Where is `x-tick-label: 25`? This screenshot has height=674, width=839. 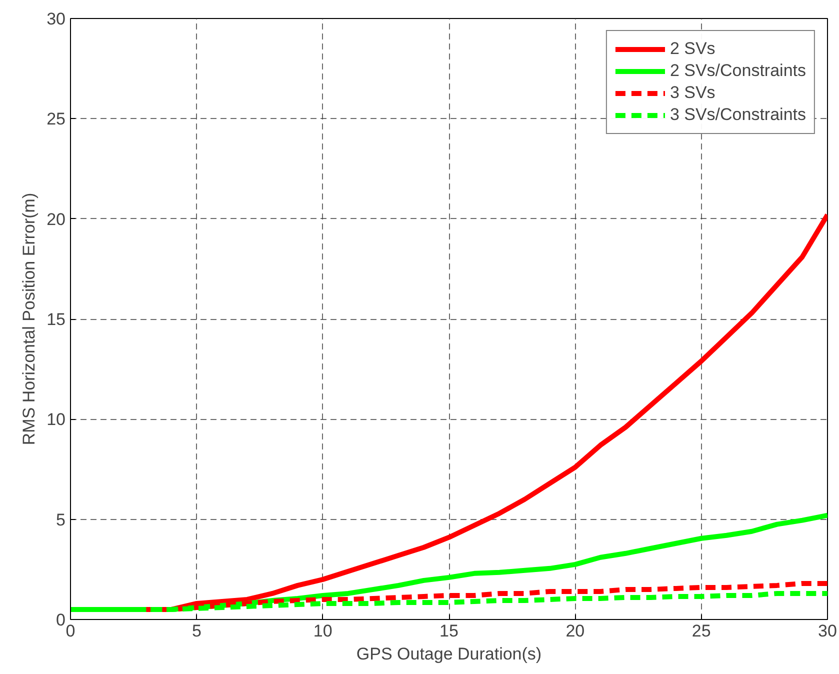
x-tick-label: 25 is located at coordinates (701, 631).